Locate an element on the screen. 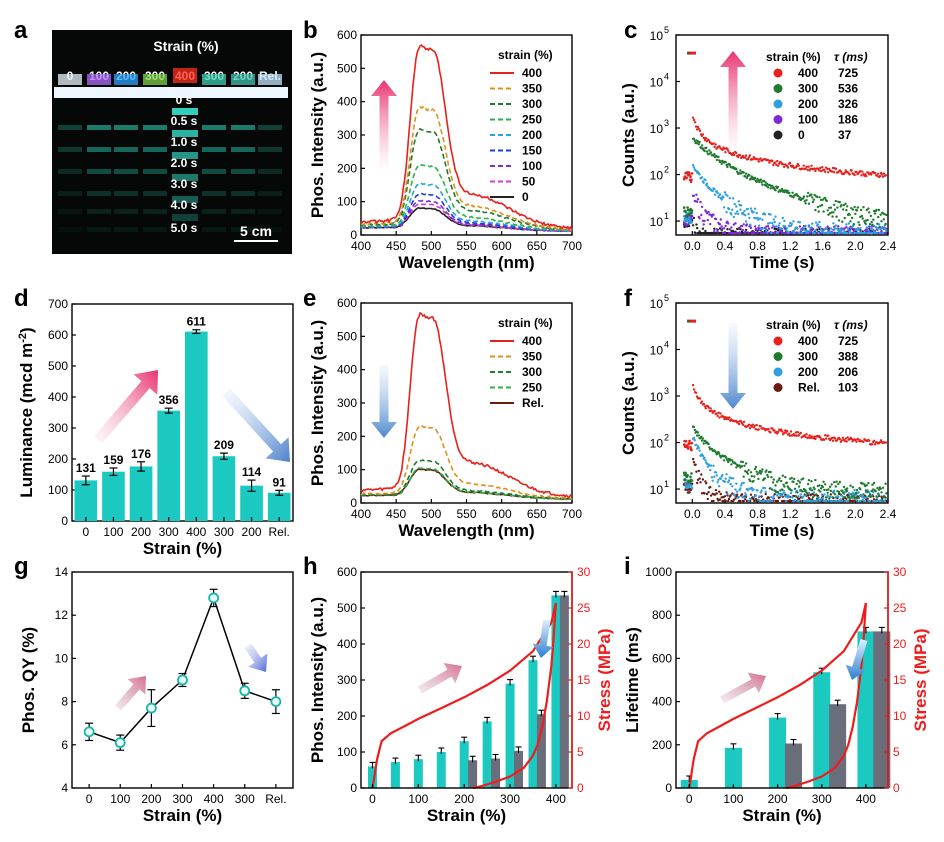 The width and height of the screenshot is (944, 842). time-label: 2.0 s is located at coordinates (184, 163).